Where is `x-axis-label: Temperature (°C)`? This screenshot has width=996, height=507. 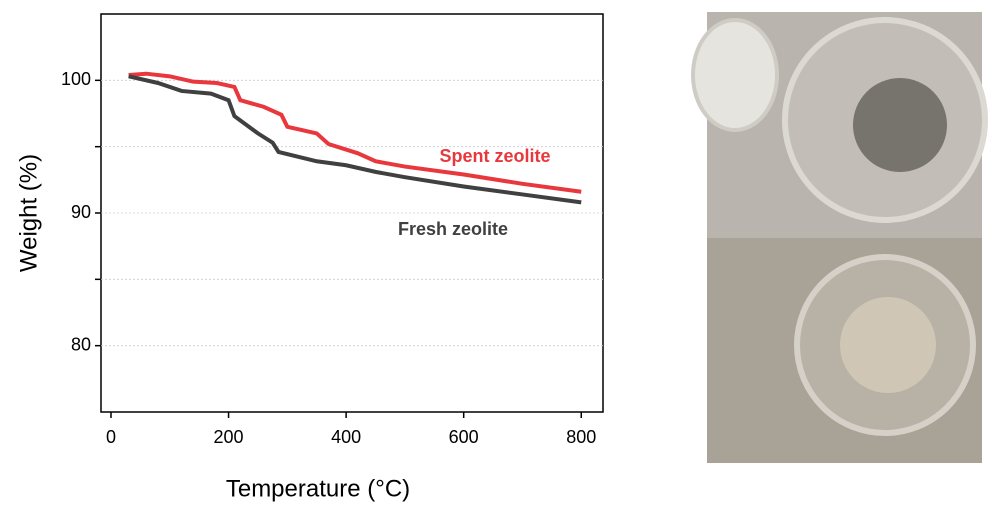 x-axis-label: Temperature (°C) is located at coordinates (318, 488).